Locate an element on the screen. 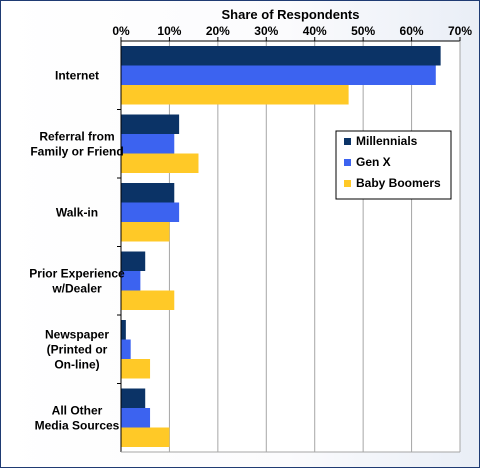 Image resolution: width=480 pixels, height=468 pixels. legend-label: Baby Boomers is located at coordinates (398, 183).